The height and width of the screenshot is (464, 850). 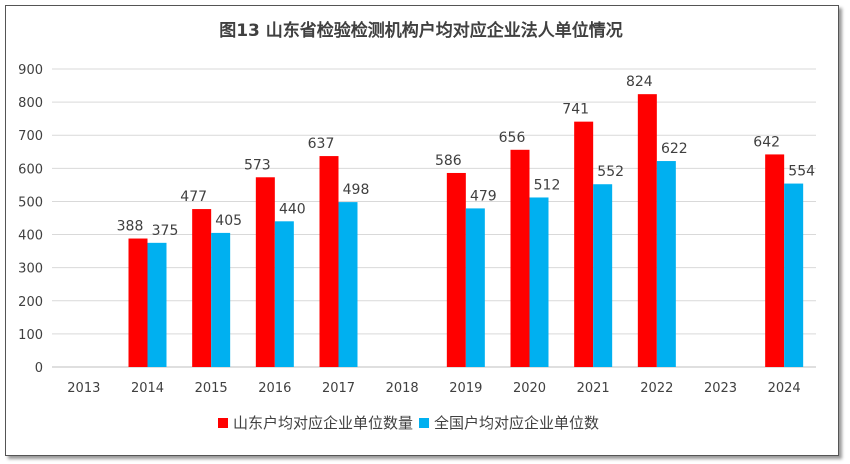 What do you see at coordinates (639, 82) in the screenshot?
I see `data-label: 824` at bounding box center [639, 82].